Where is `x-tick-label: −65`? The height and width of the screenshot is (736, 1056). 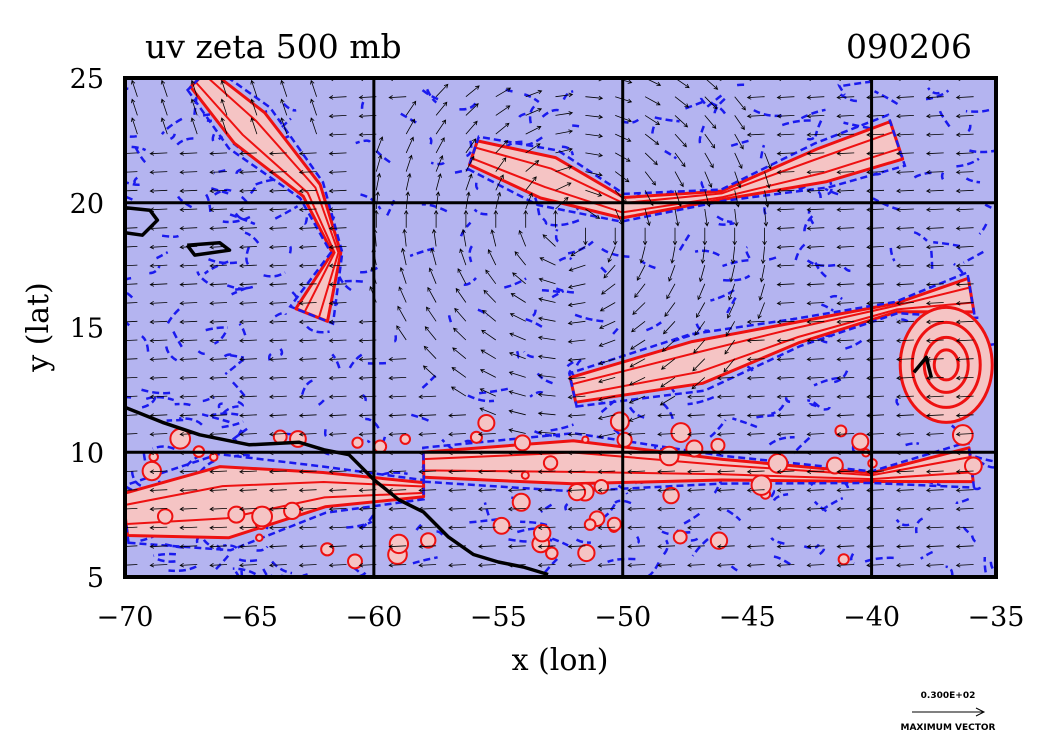 x-tick-label: −65 is located at coordinates (249, 617).